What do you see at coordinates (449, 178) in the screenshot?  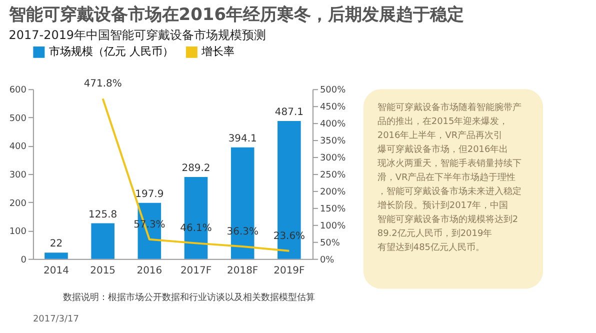 I see `text: 智能可穿戴设备市场随着智能腕带产品的推出，在2015年迎来爆发，2016年上半年，VR产品再次引爆可穿戴设备市场，但2016年出现冰火两重天，智能手表销量持续下滑，VR产品在下半年市场趋于理性，智能可穿戴设备市场未来进入稳定增长阶段。预计到2017年，中国智能可穿戴设备市场的规模将达到289.2亿元人民币，到2019年有望达到485亿元人民币。` at bounding box center [449, 178].